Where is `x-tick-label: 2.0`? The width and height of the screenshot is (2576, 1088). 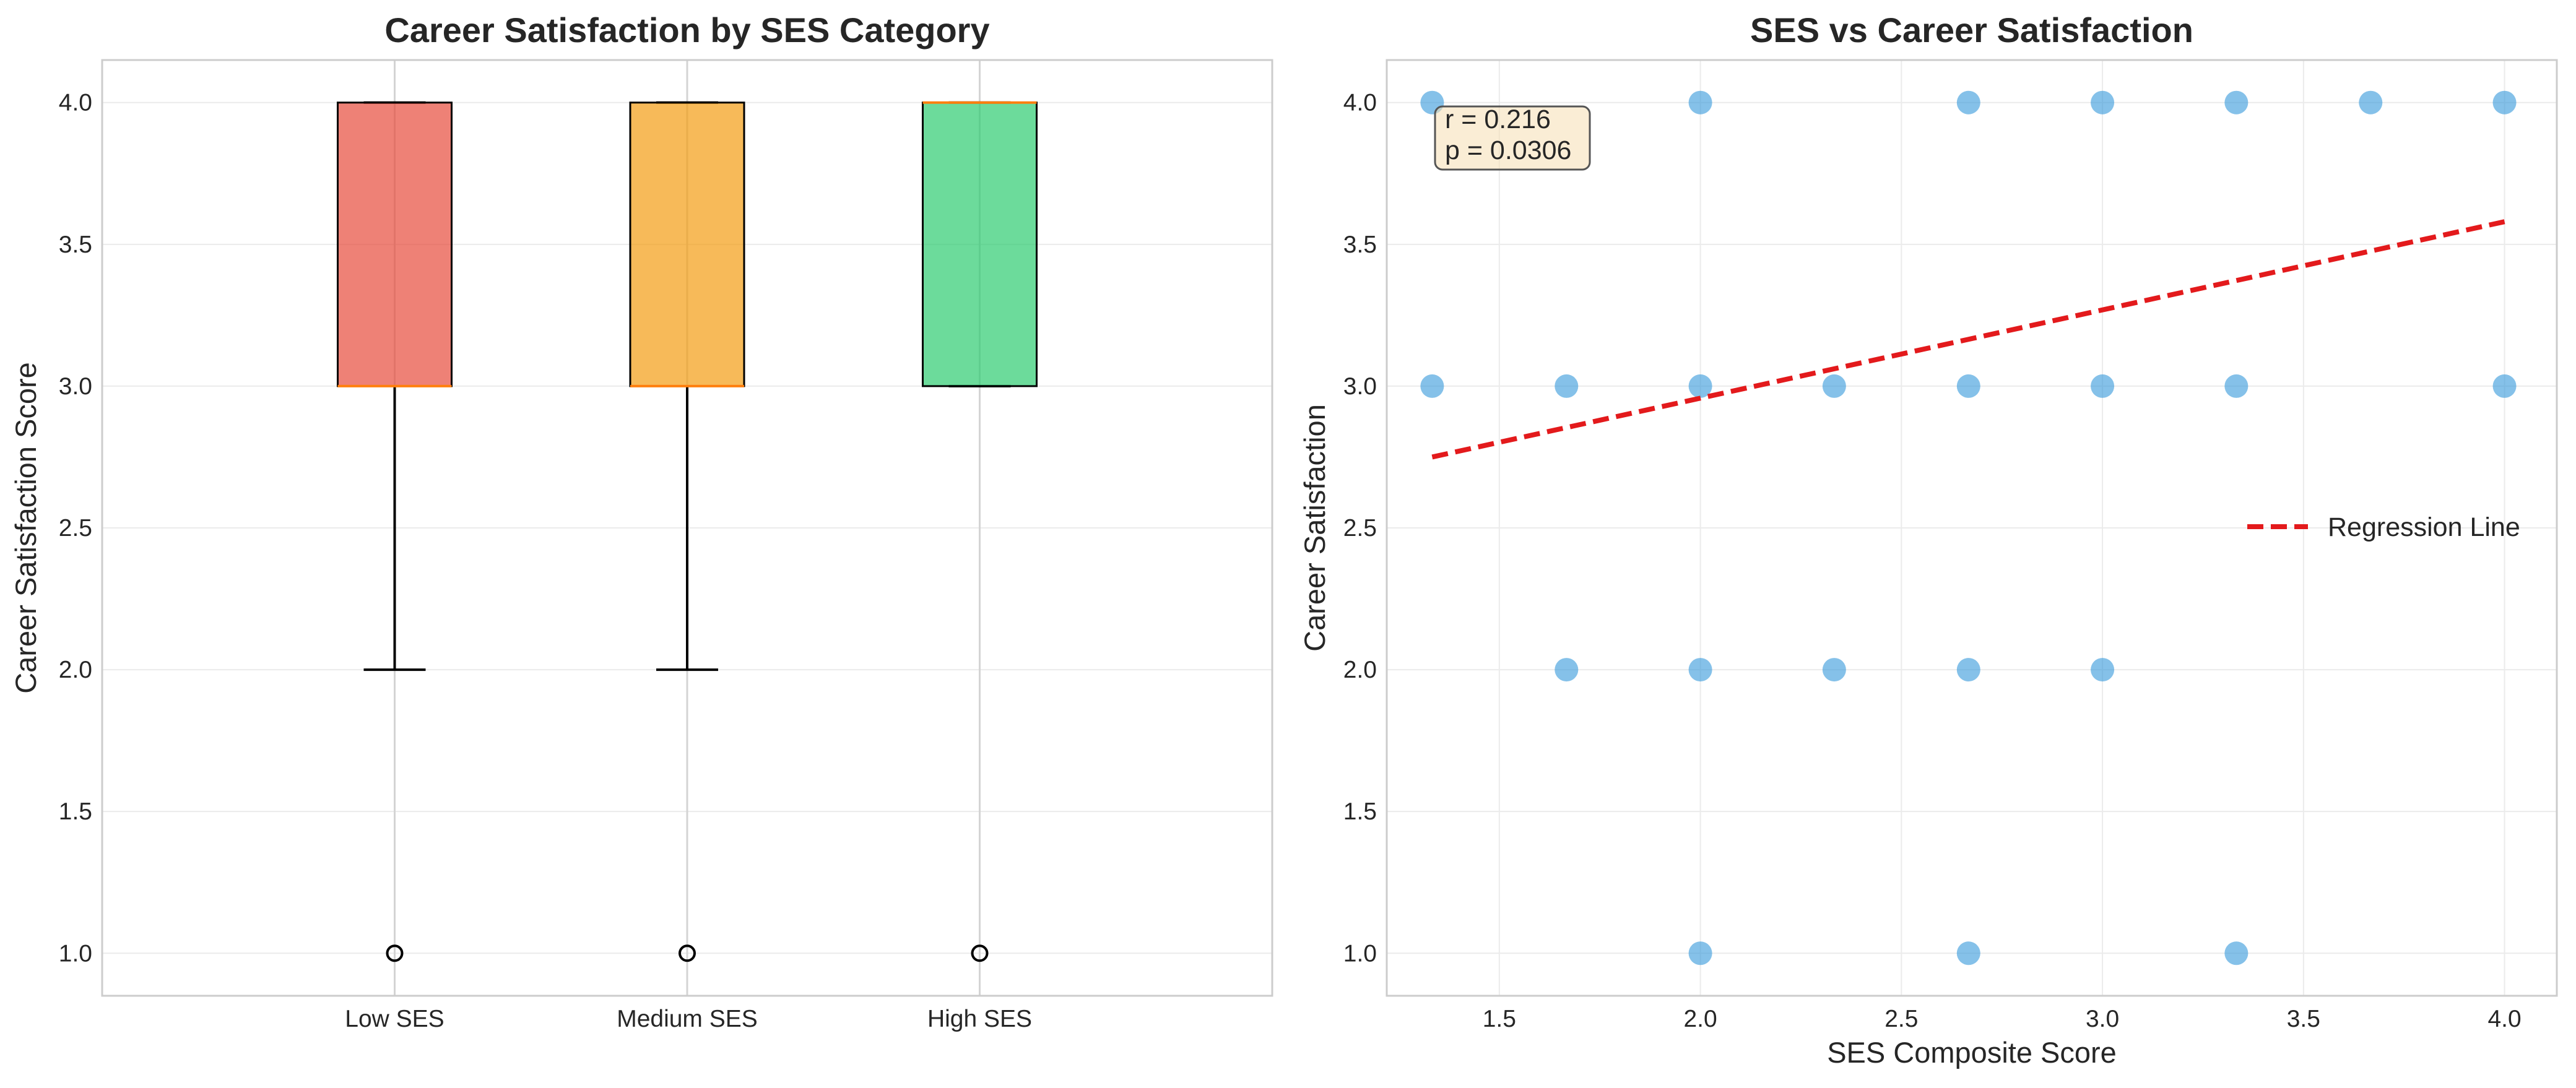 x-tick-label: 2.0 is located at coordinates (1700, 1019).